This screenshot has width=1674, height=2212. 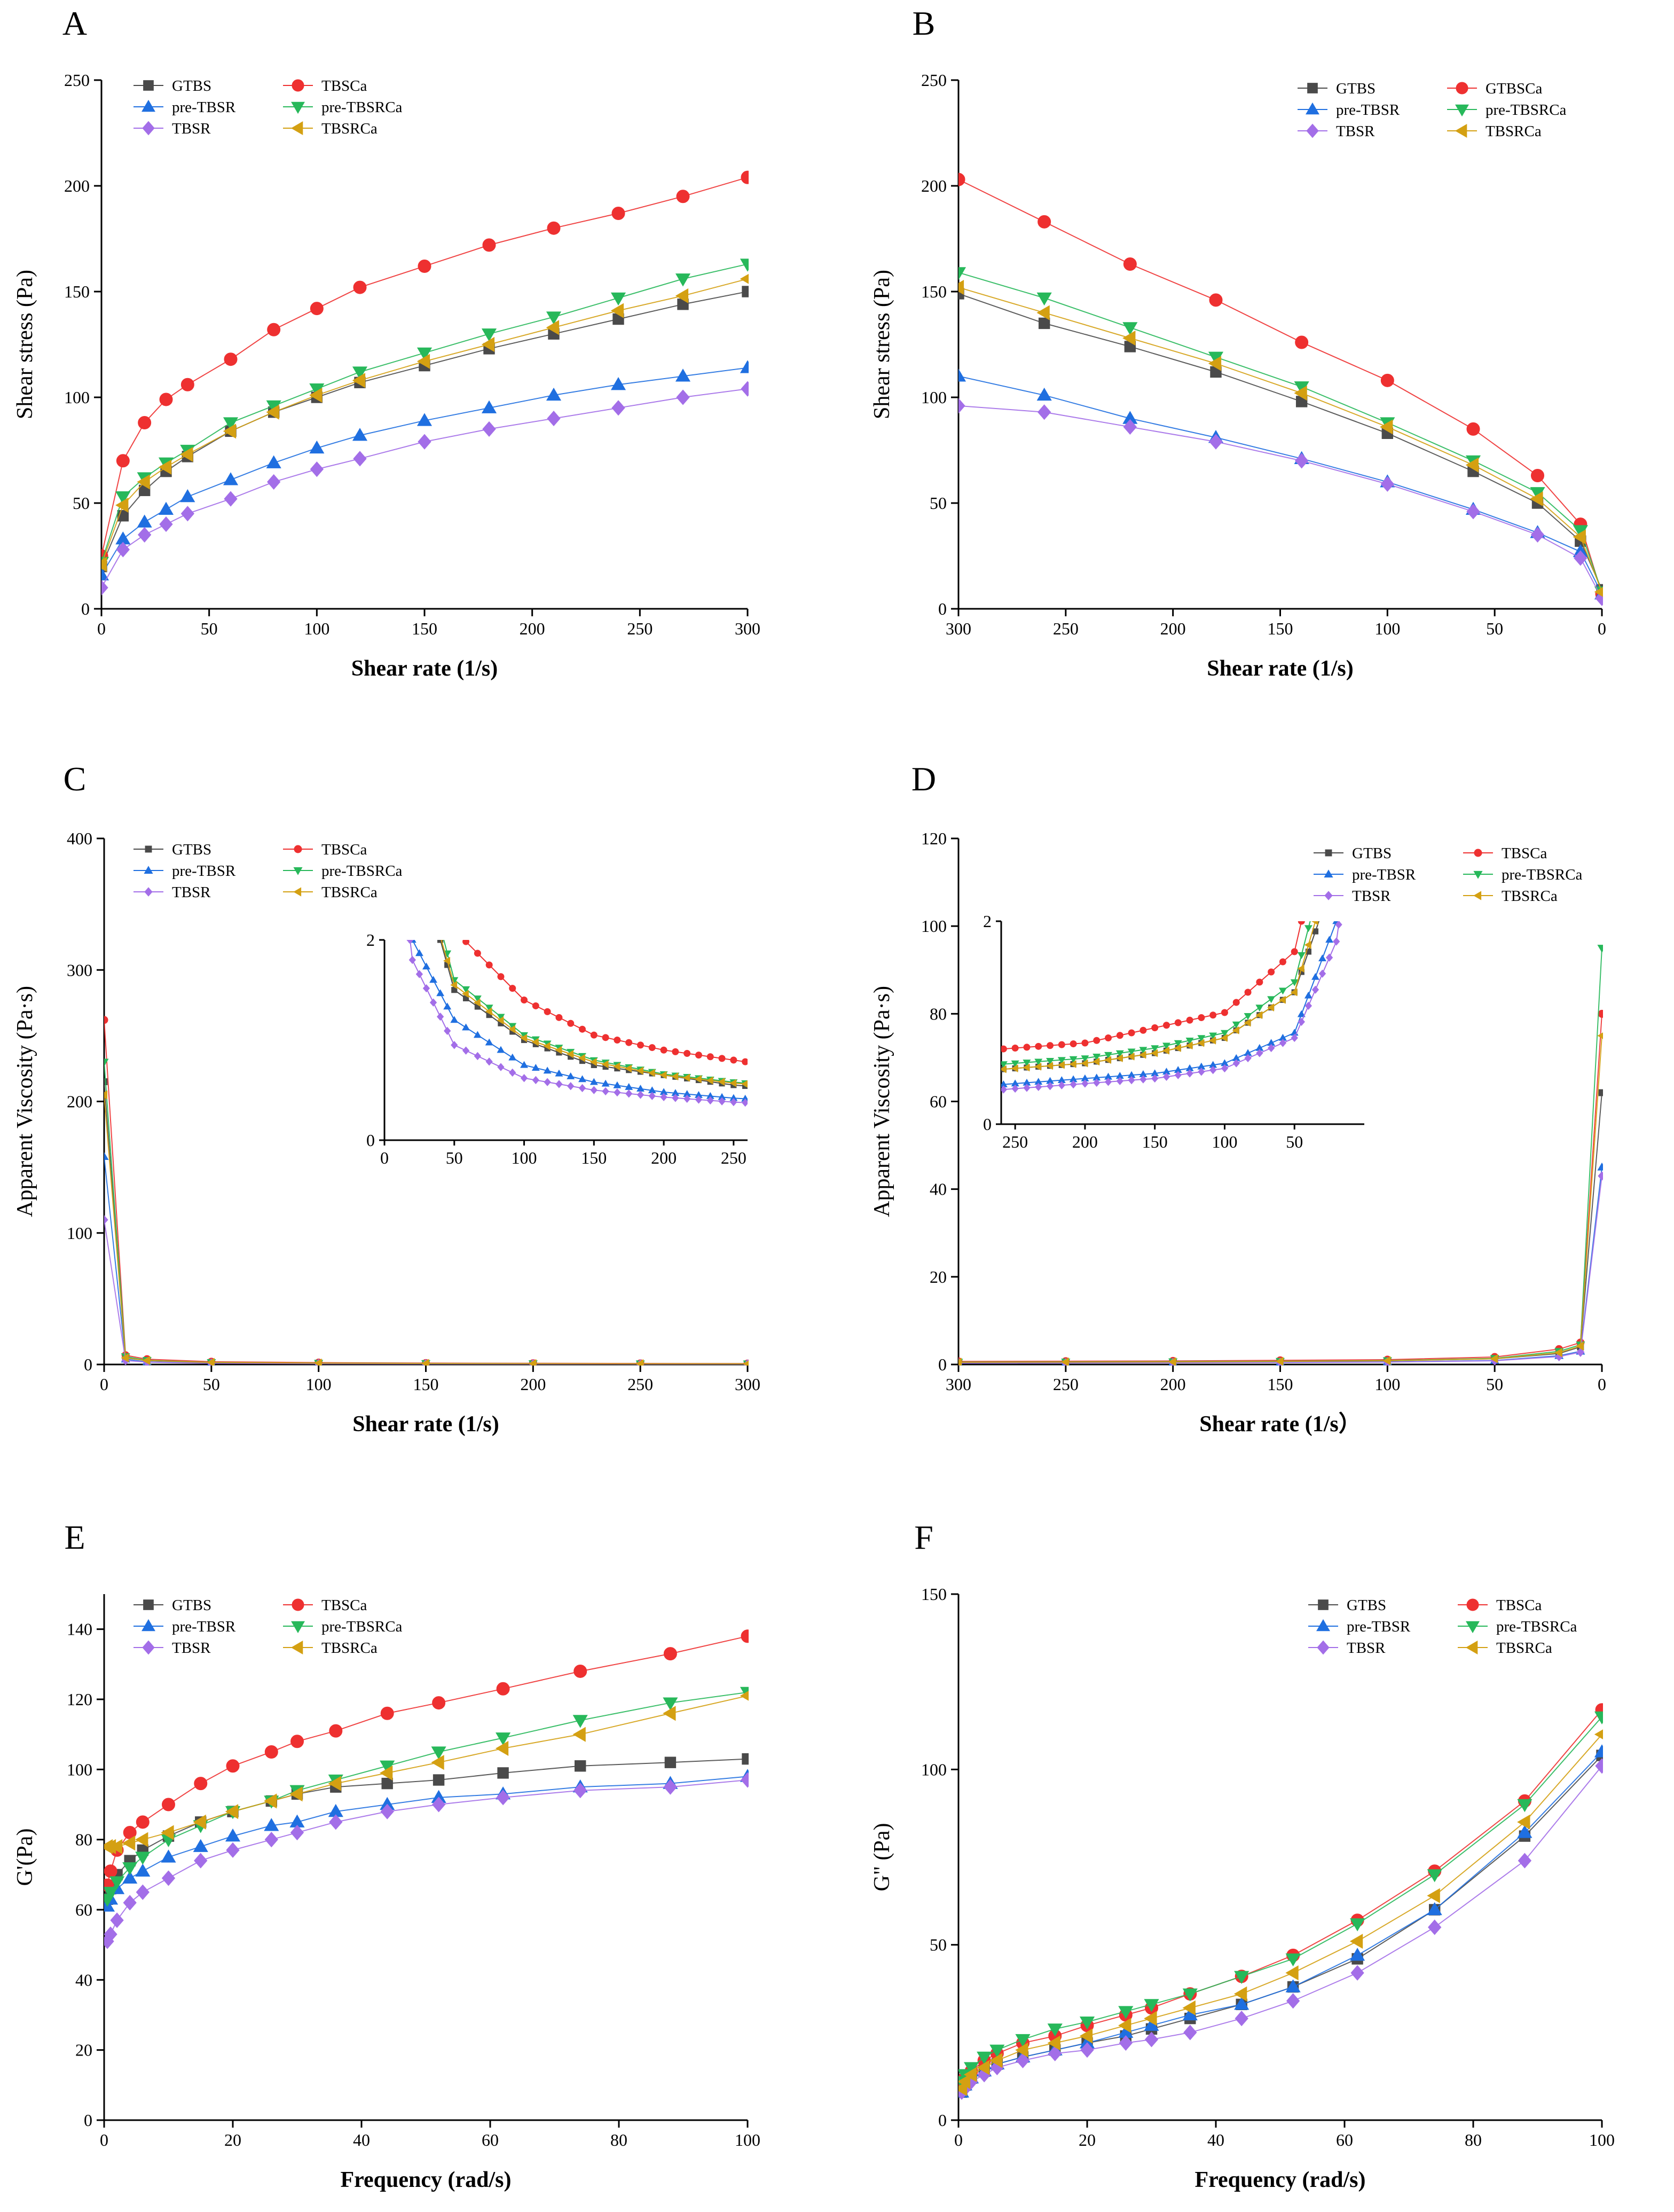 I want to click on panel-b-point-TBSRCa, so click(x=1598, y=591).